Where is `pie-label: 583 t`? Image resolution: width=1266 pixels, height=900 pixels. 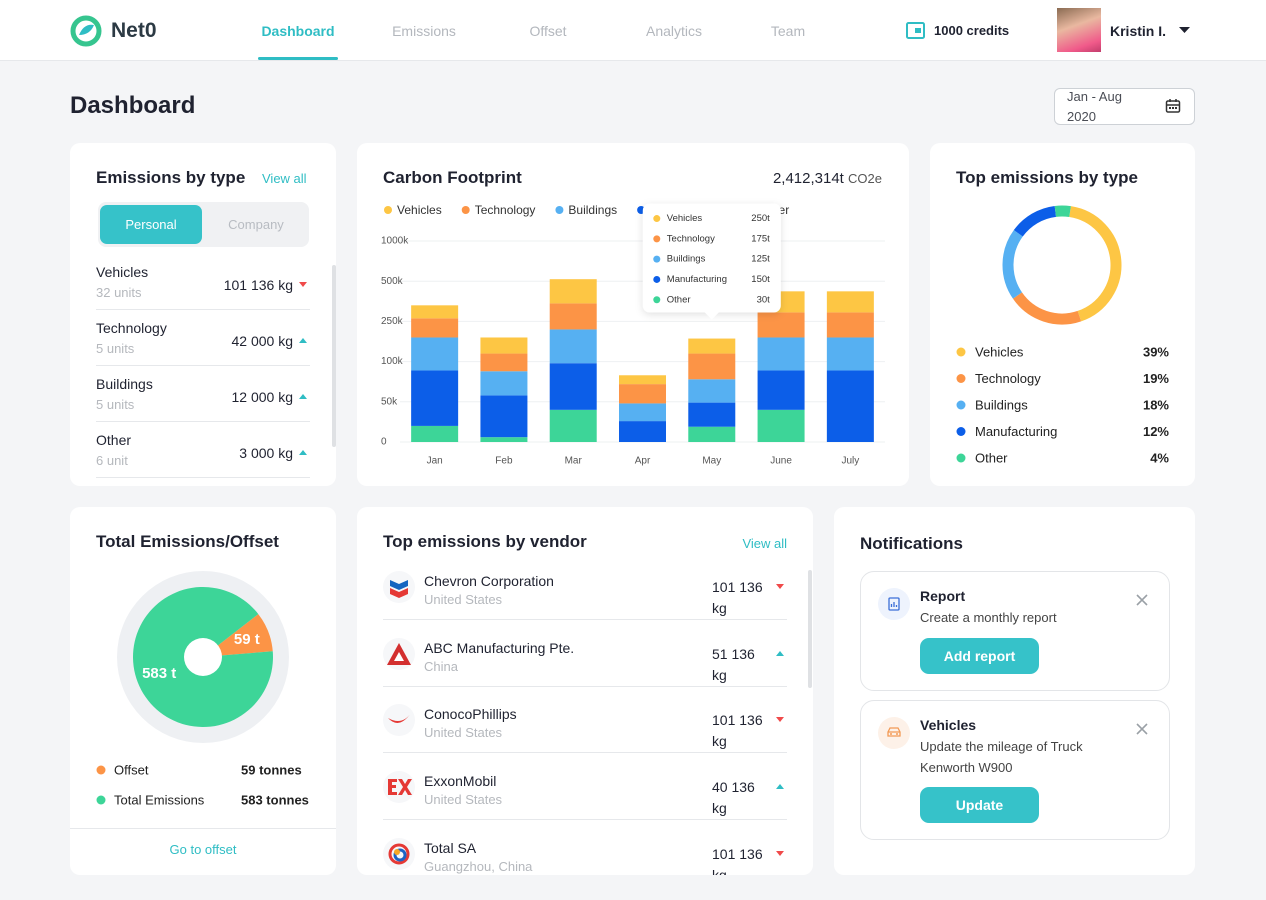 pie-label: 583 t is located at coordinates (159, 673).